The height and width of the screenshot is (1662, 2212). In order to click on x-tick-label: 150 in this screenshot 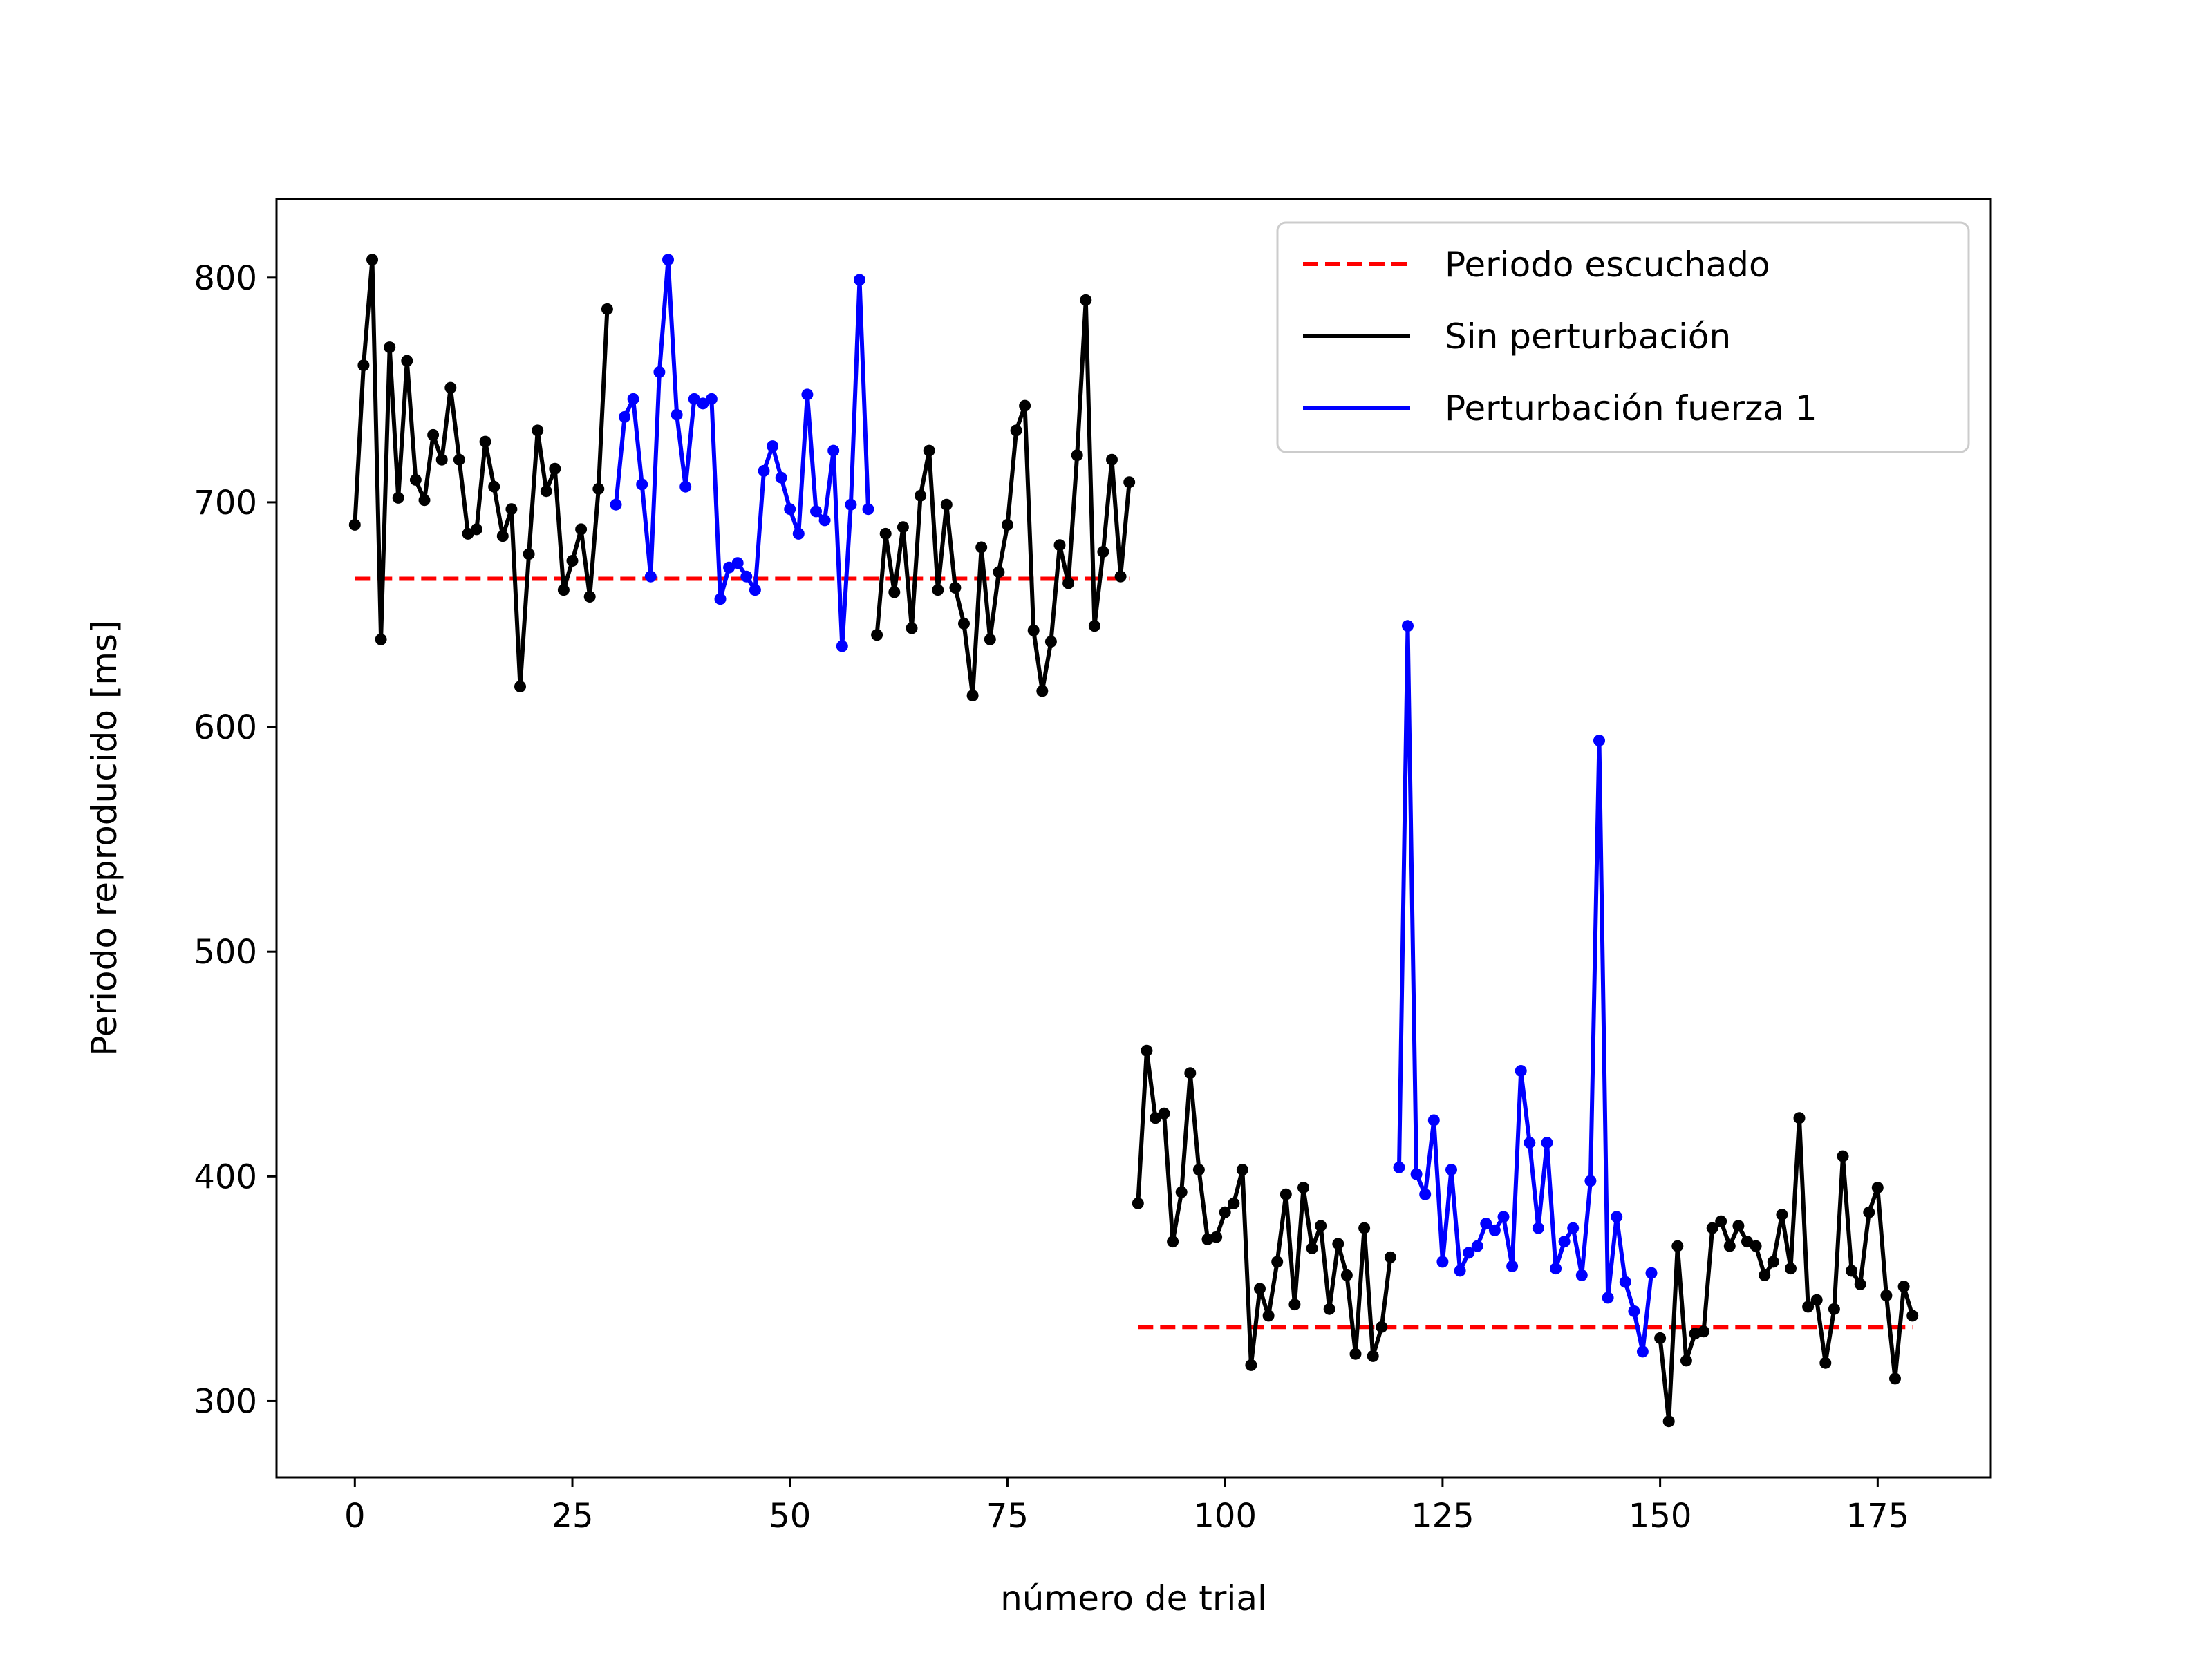, I will do `click(1661, 1517)`.